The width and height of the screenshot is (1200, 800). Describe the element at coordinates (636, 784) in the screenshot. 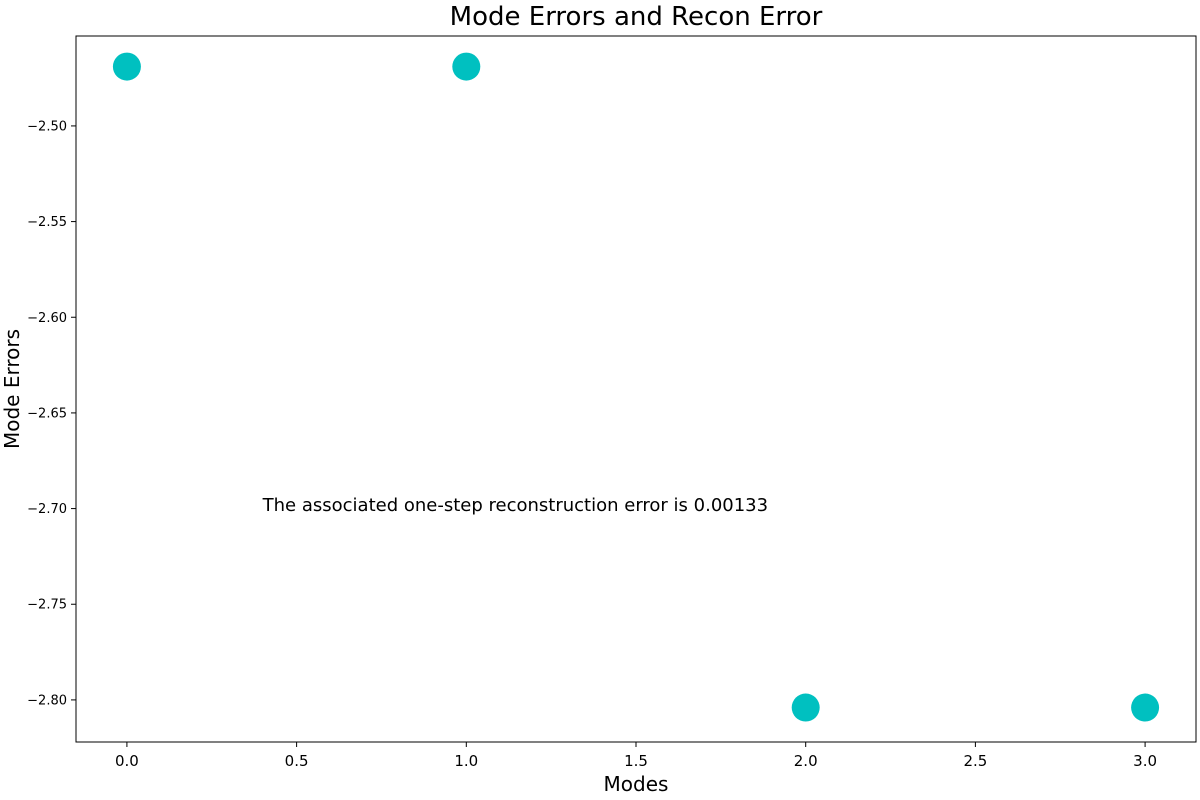

I see `x-axis-label: Modes` at that location.